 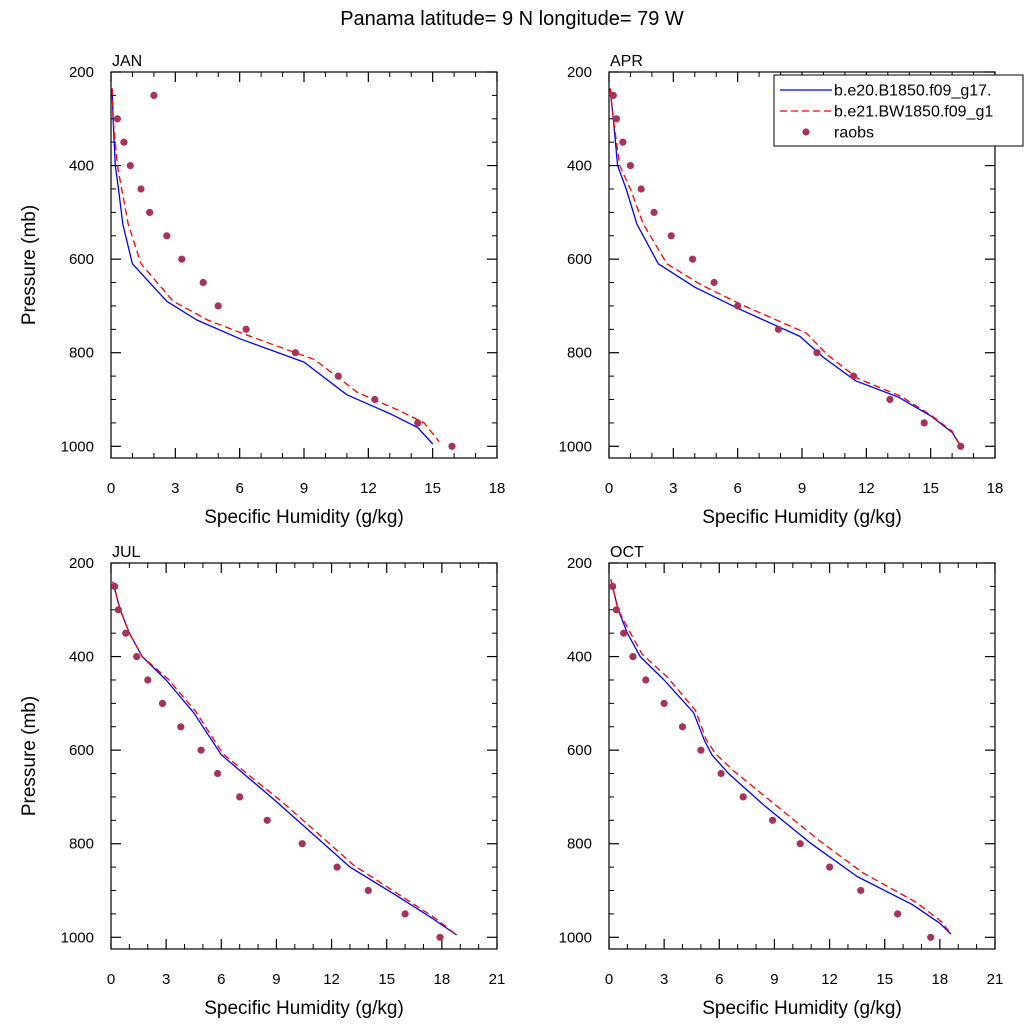 I want to click on panel-label: JAN, so click(x=127, y=61).